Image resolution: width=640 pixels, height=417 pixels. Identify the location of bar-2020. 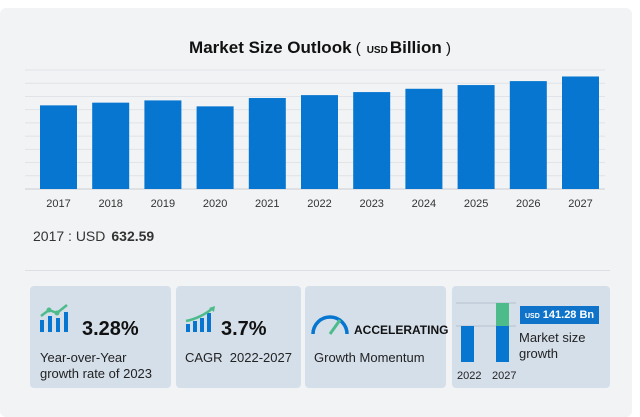
(215, 147).